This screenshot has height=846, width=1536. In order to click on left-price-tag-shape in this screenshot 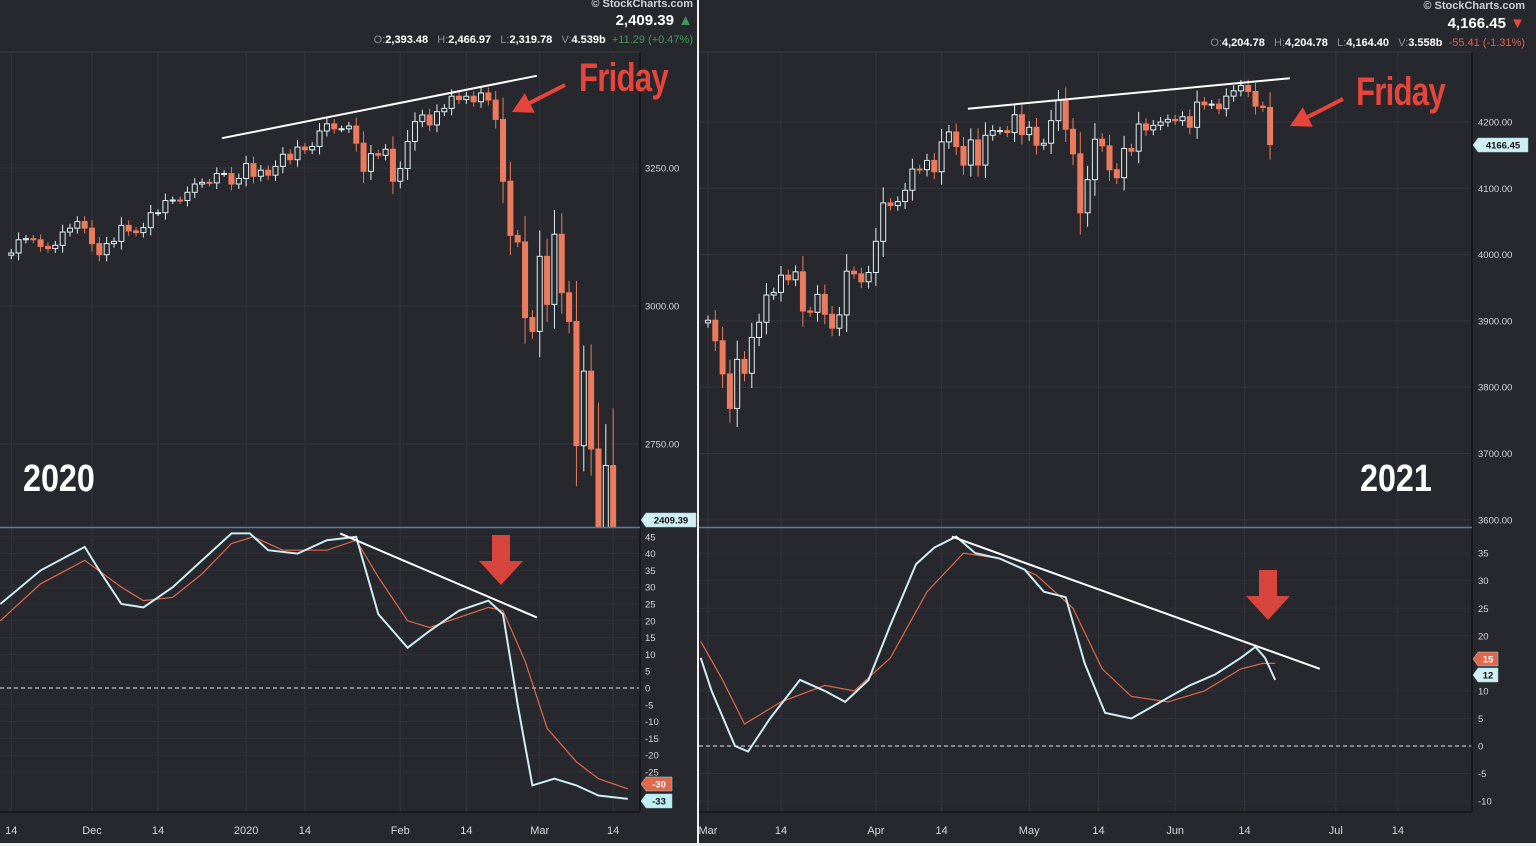, I will do `click(668, 520)`.